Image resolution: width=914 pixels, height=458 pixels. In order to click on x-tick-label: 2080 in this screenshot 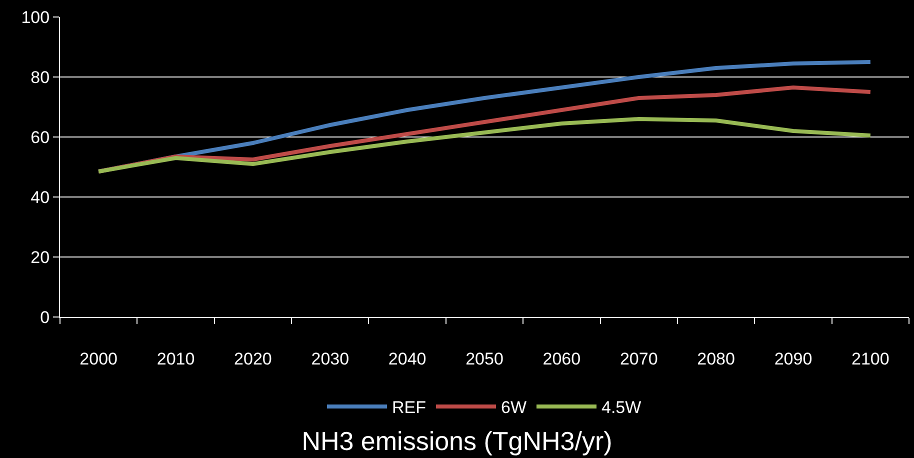, I will do `click(716, 358)`.